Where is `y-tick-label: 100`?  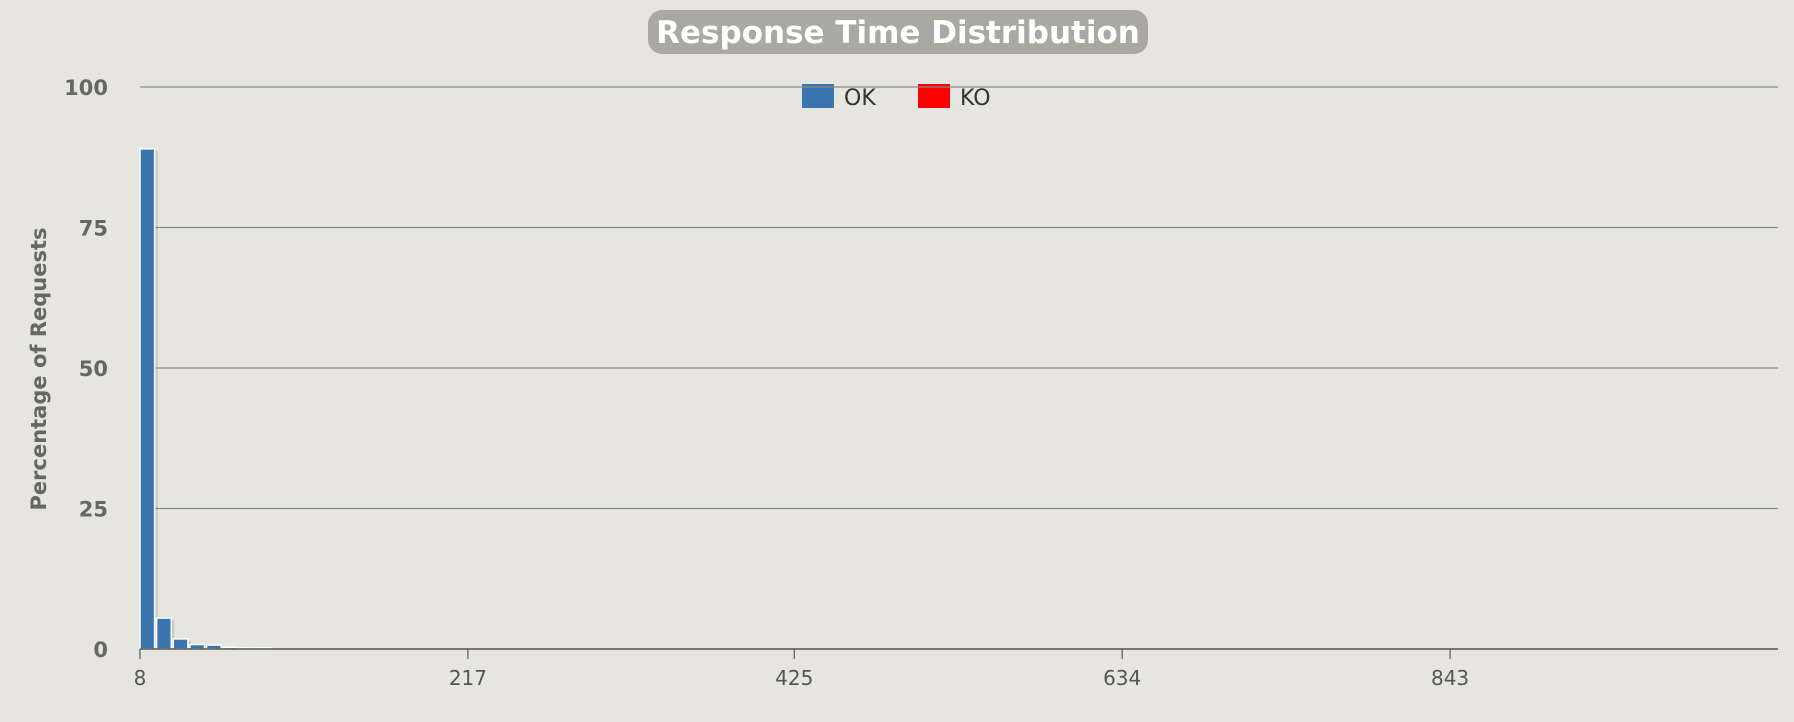 y-tick-label: 100 is located at coordinates (86, 88).